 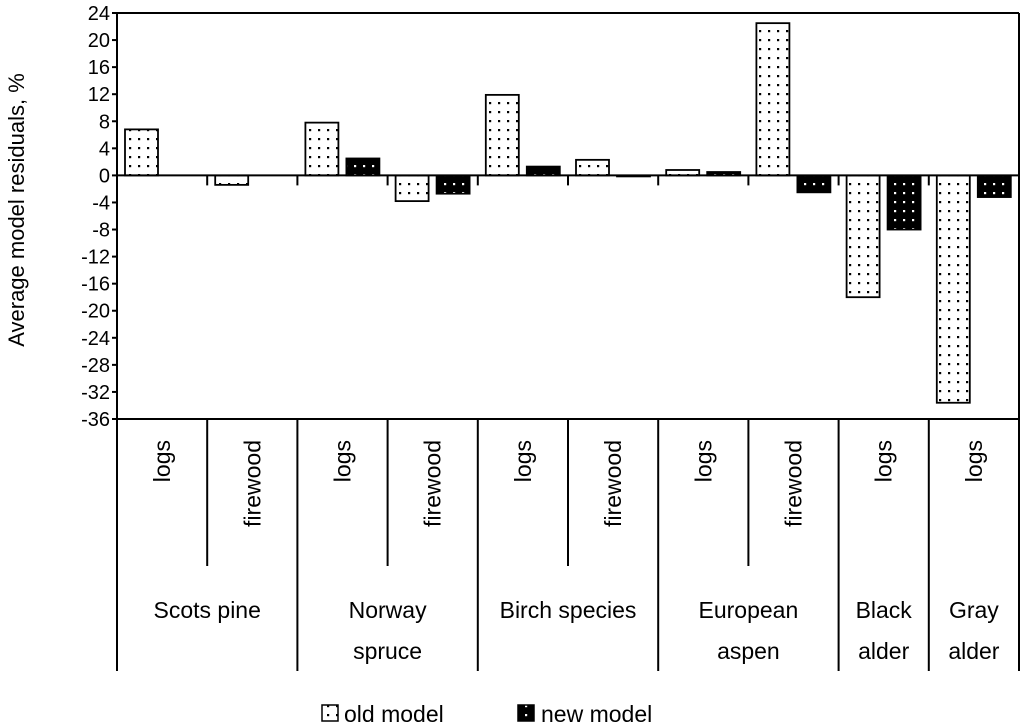 I want to click on group-label-norway-spruce: Norway, so click(x=388, y=610).